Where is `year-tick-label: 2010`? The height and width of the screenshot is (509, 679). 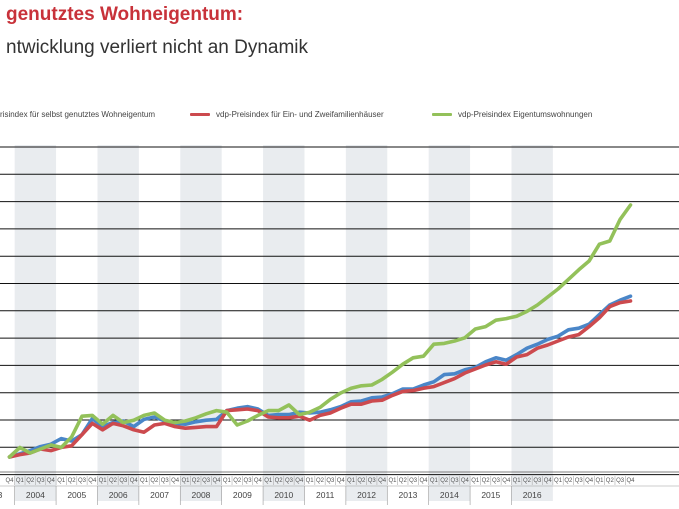 year-tick-label: 2010 is located at coordinates (283, 495).